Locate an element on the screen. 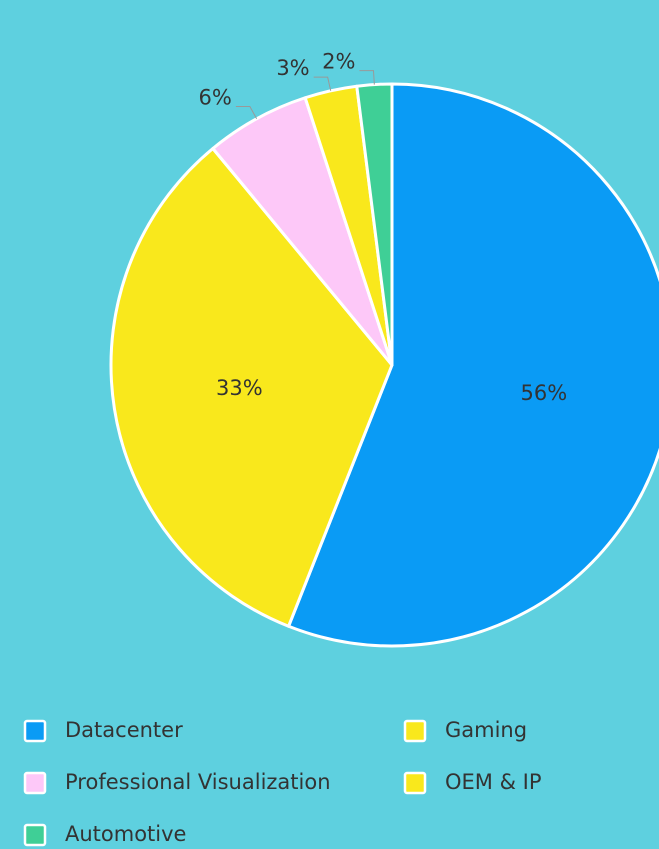 Image resolution: width=659 pixels, height=849 pixels. slice-label: 3% is located at coordinates (292, 68).